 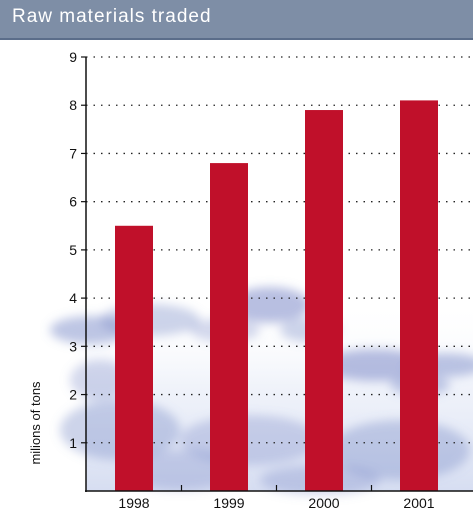 I want to click on bar-2001, so click(x=419, y=296).